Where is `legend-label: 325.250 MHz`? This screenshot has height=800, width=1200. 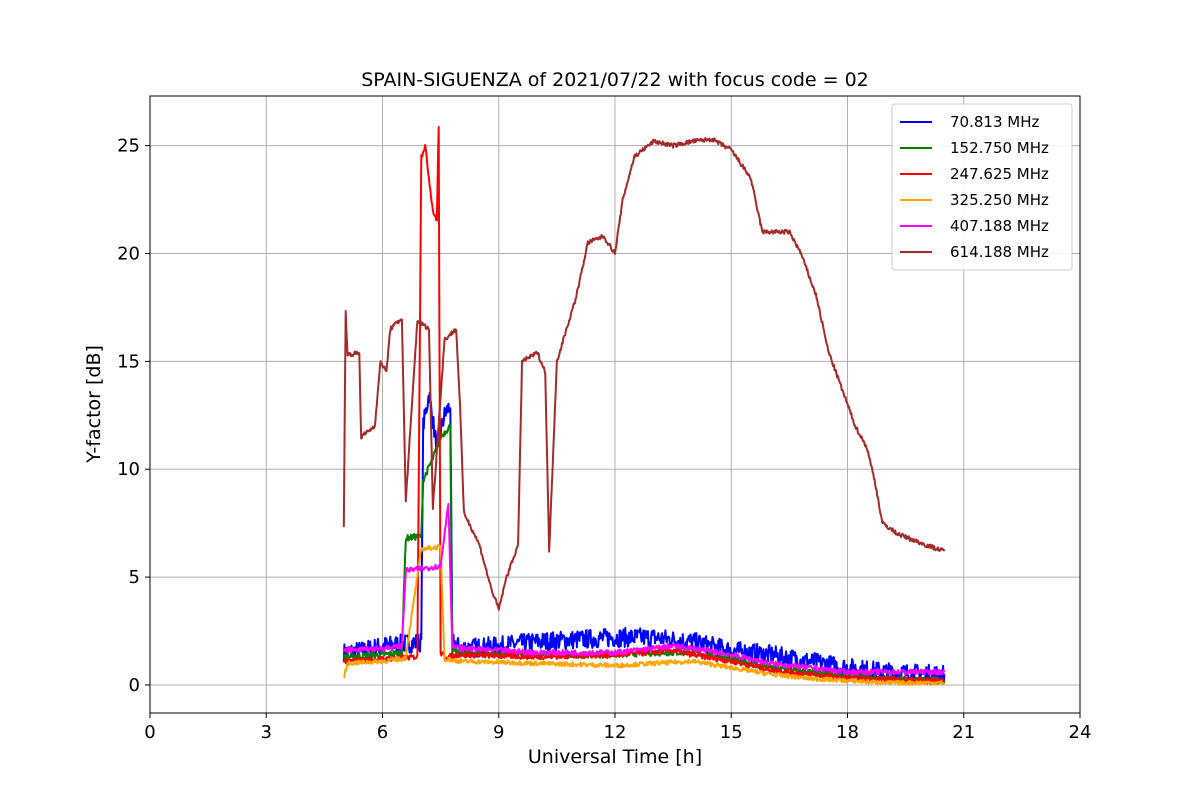 legend-label: 325.250 MHz is located at coordinates (999, 200).